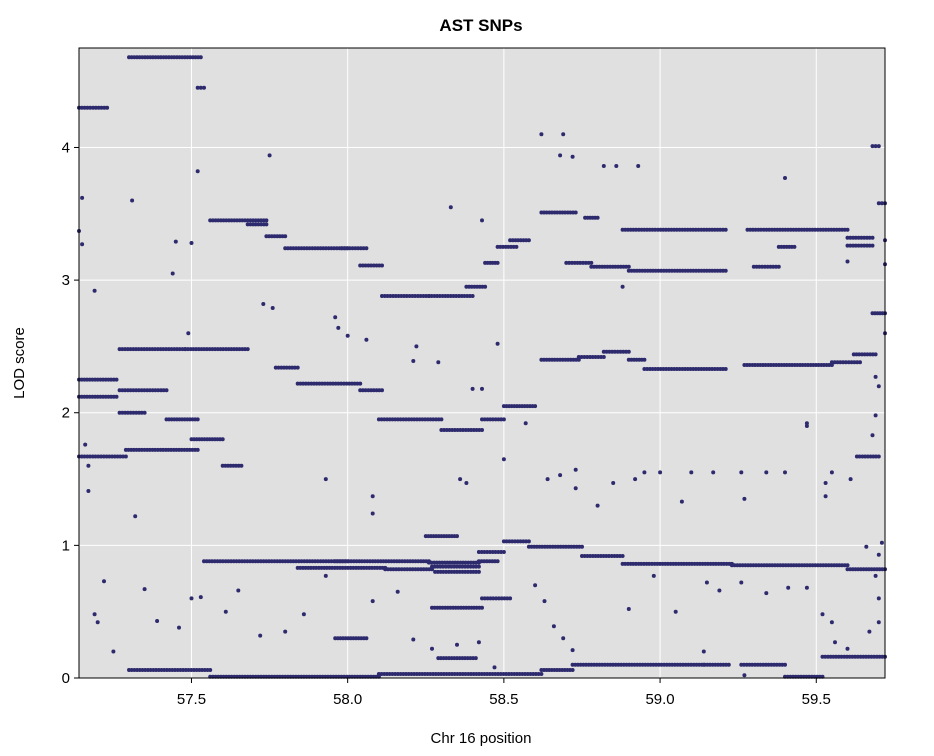 This screenshot has height=756, width=934. I want to click on y-axis-label: LOD score, so click(19, 363).